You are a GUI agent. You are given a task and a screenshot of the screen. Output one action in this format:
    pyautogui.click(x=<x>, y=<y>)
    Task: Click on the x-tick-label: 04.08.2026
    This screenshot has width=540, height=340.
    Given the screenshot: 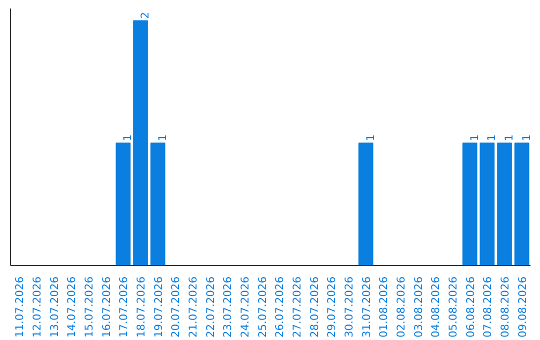 What is the action you would take?
    pyautogui.click(x=435, y=307)
    